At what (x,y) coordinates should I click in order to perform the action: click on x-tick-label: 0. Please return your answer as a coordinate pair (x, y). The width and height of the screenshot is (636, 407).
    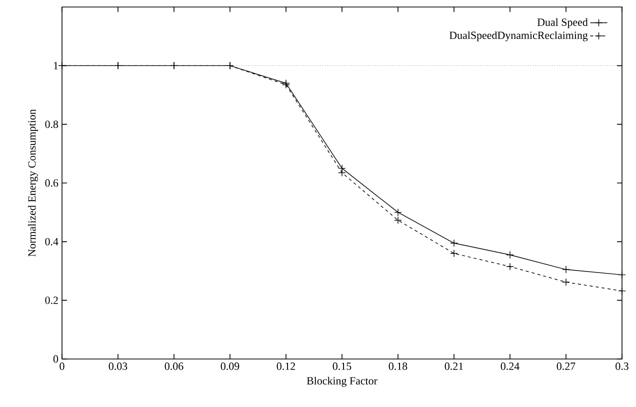
    Looking at the image, I should click on (62, 366).